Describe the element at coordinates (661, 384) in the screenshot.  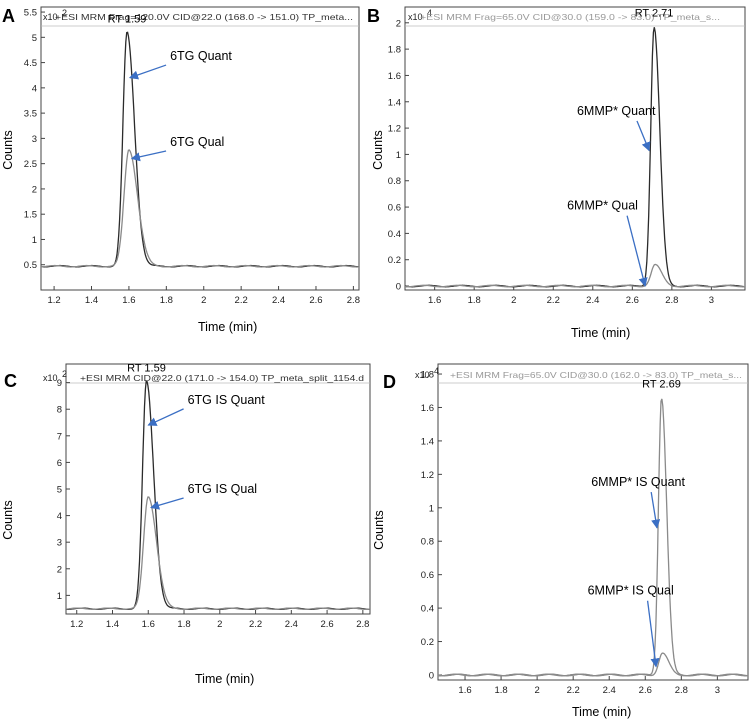
I see `retention-time-label: RT 2.69` at that location.